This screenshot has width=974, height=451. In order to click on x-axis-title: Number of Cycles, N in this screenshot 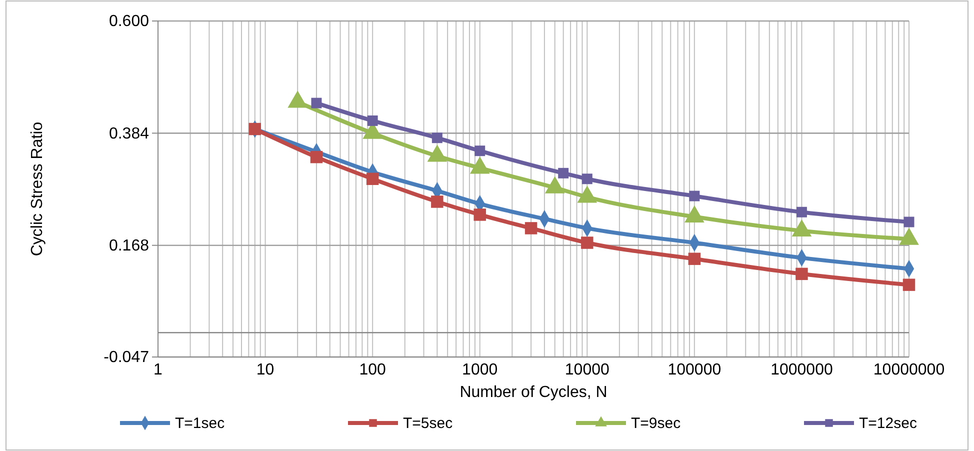, I will do `click(534, 392)`.